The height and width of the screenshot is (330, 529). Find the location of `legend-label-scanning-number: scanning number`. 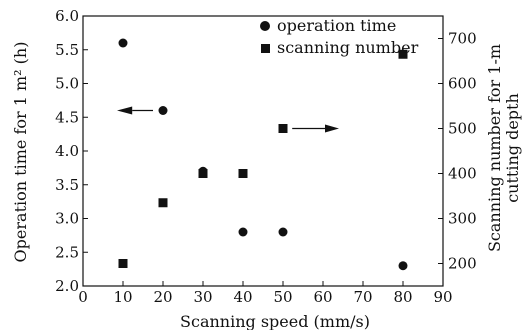

legend-label-scanning-number: scanning number is located at coordinates (348, 47).